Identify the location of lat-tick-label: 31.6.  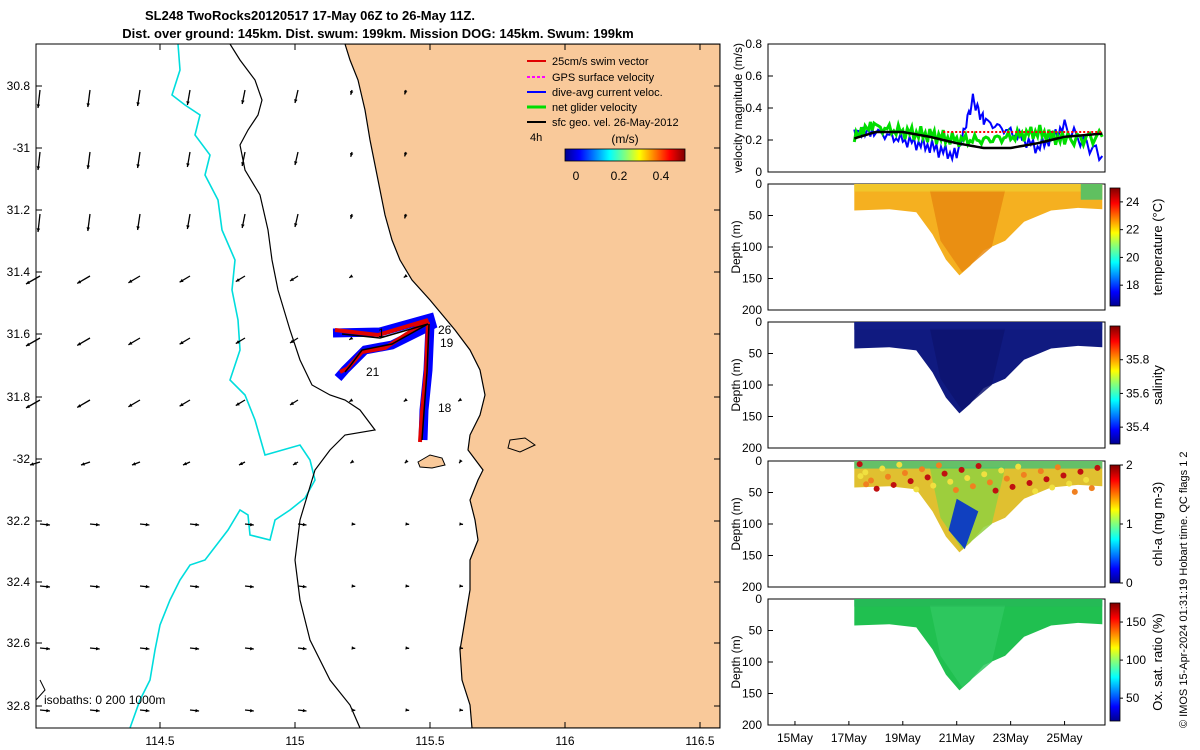
(19, 334).